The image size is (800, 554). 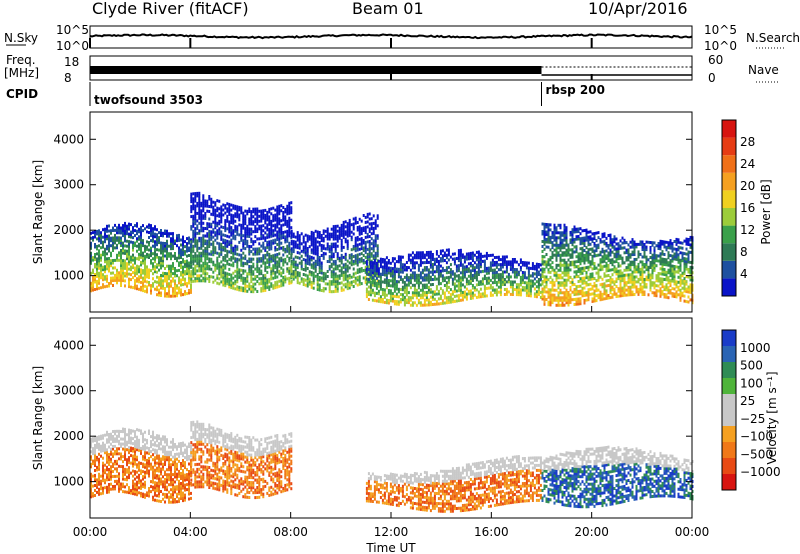 What do you see at coordinates (289, 243) in the screenshot?
I see `power-cell-1959` at bounding box center [289, 243].